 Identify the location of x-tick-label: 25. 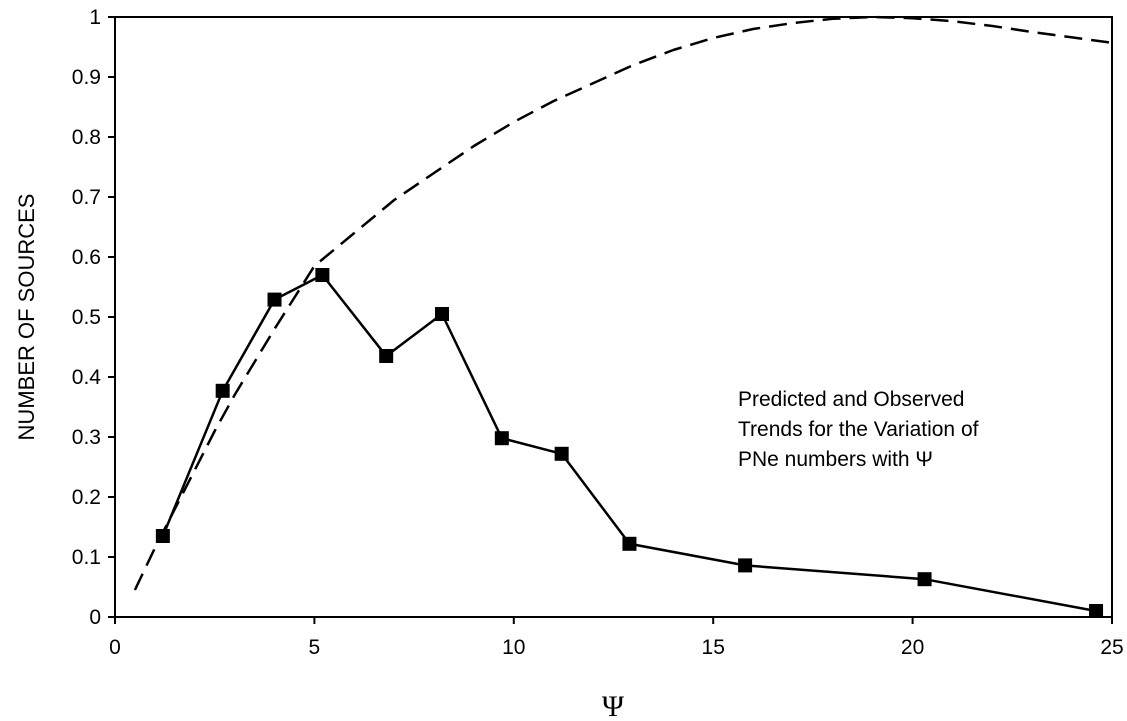
(1111, 647).